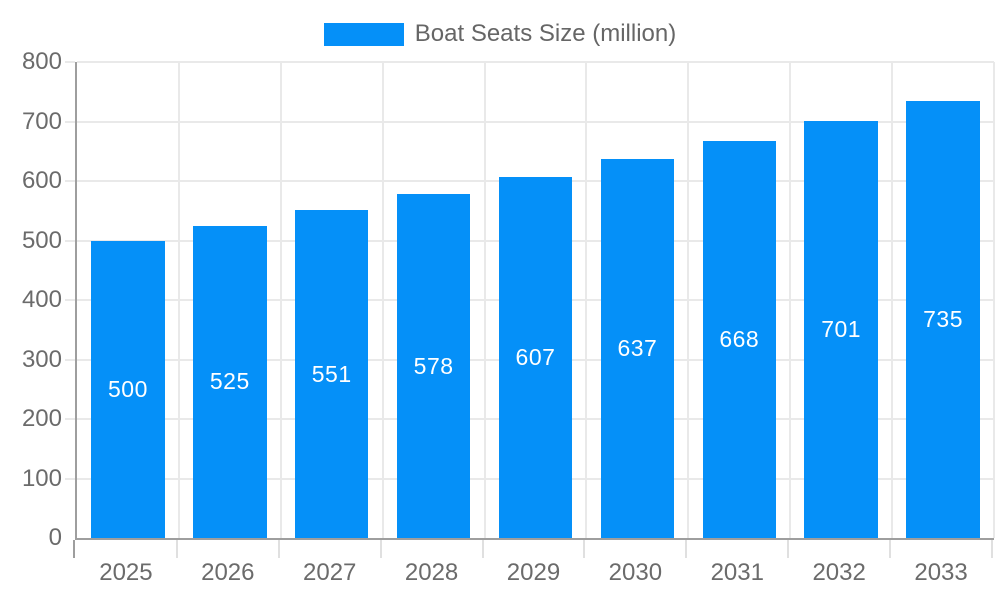  I want to click on bar-value-label: 701, so click(841, 328).